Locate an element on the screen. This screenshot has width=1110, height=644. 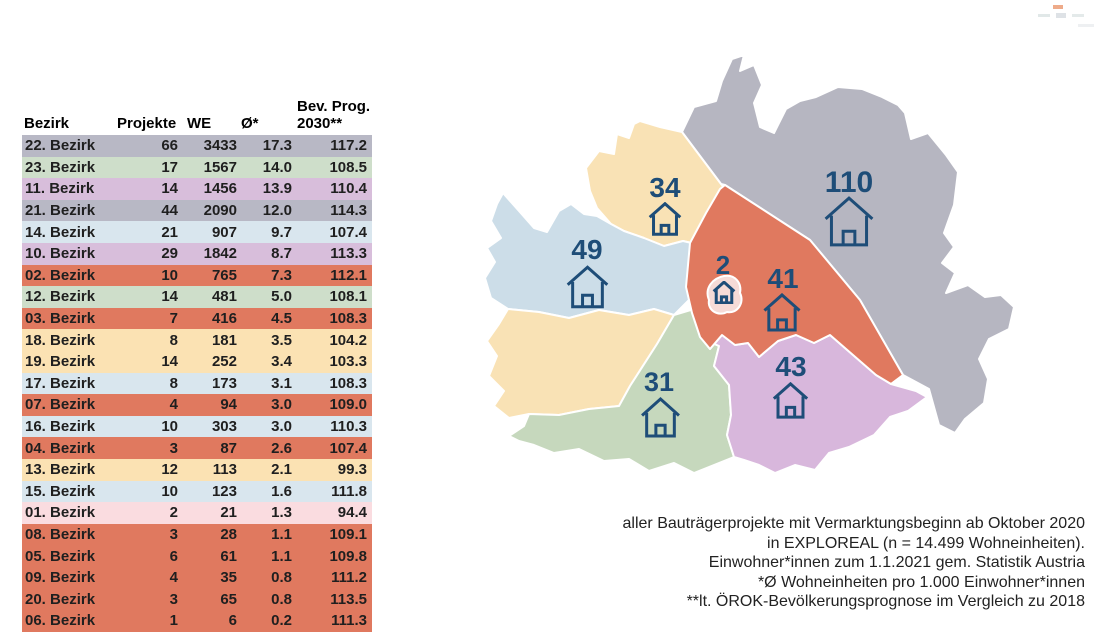
cell-projekte: 2 is located at coordinates (173, 513).